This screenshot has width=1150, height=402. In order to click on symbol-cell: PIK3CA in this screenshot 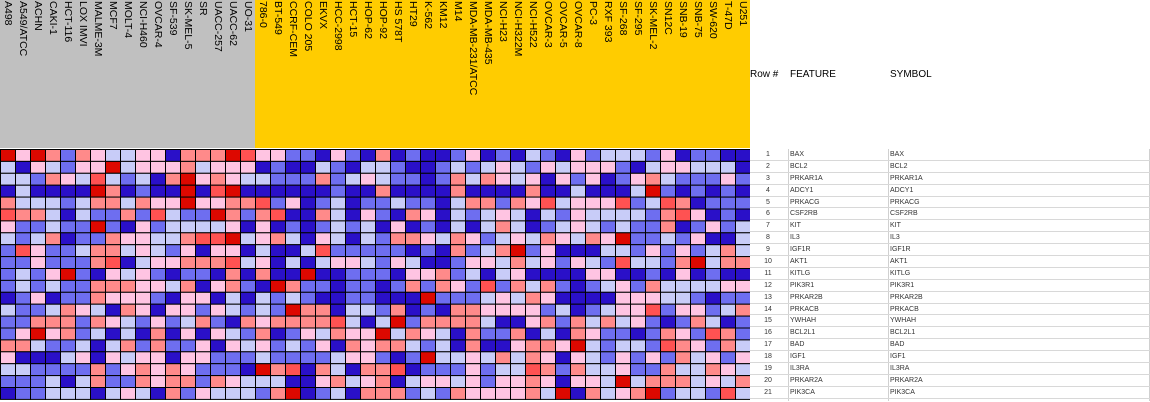, I will do `click(902, 392)`.